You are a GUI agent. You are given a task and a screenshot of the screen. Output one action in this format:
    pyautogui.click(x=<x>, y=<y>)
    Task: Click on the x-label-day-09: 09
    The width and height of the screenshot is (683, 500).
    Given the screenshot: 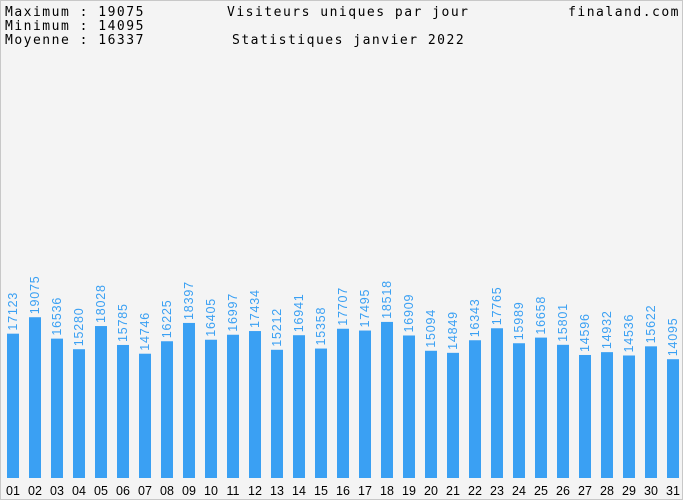 What is the action you would take?
    pyautogui.click(x=189, y=491)
    